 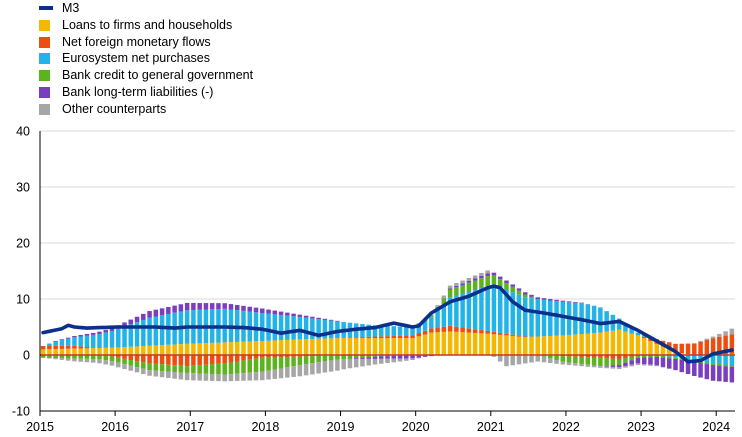 I want to click on legend-label: Net foreign monetary flows, so click(x=136, y=41).